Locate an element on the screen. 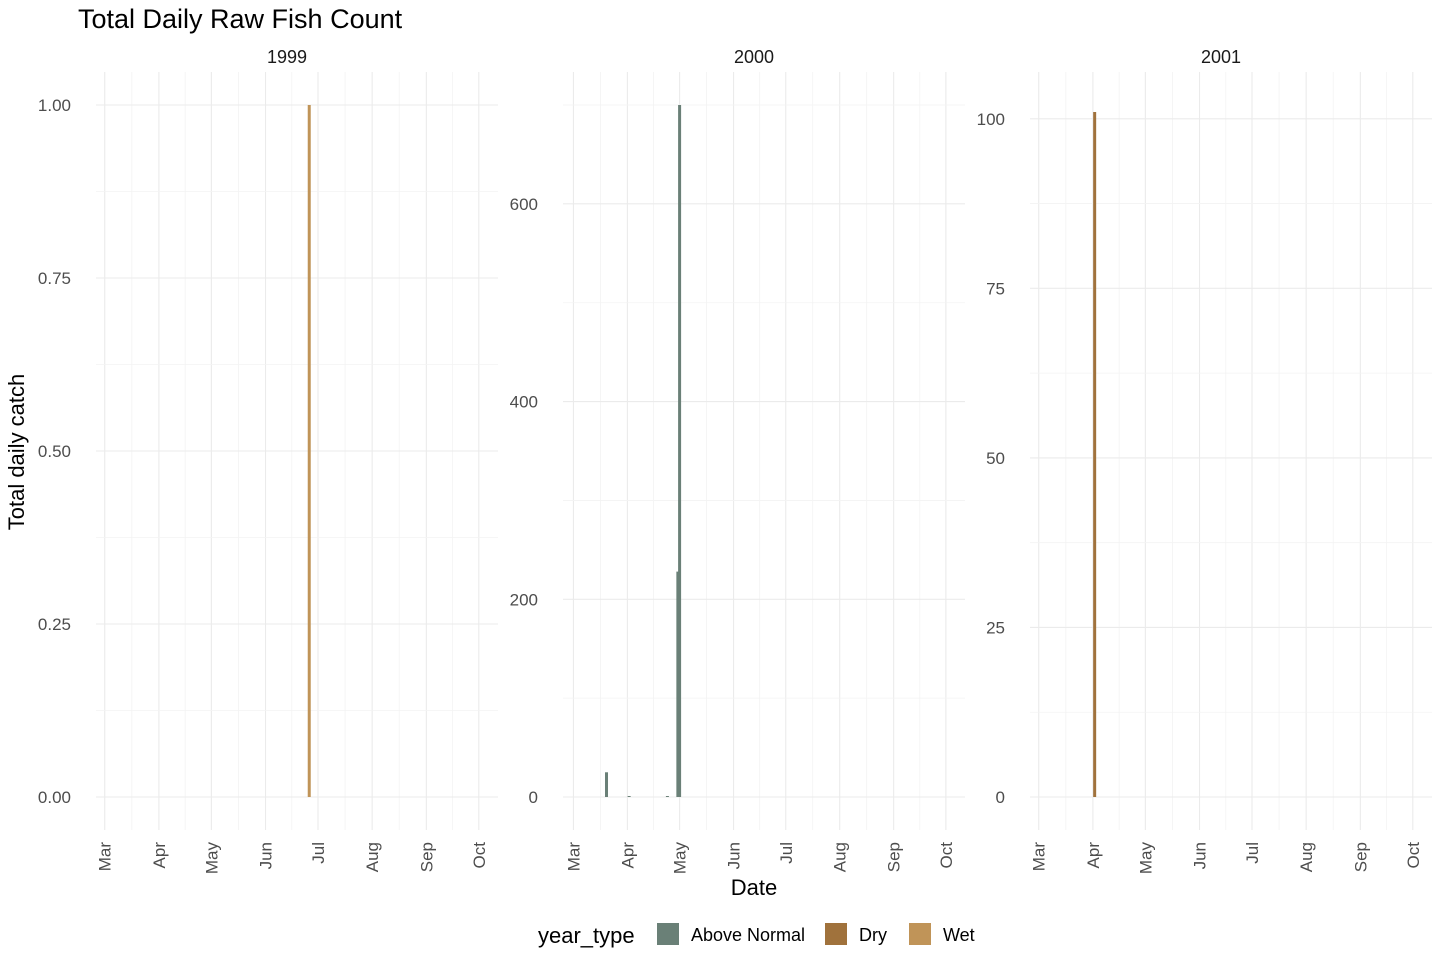 This screenshot has width=1440, height=960. chart-title: Total Daily Raw Fish Count is located at coordinates (240, 19).